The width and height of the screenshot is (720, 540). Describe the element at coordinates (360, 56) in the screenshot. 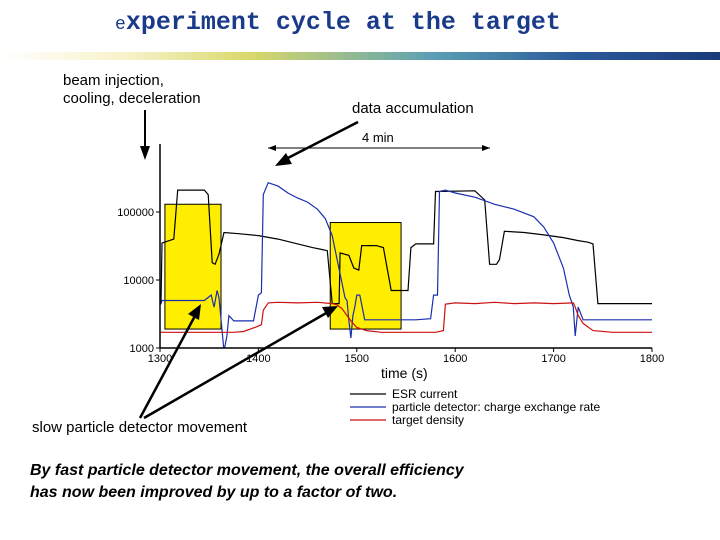

I see `title-gradient-bar` at that location.